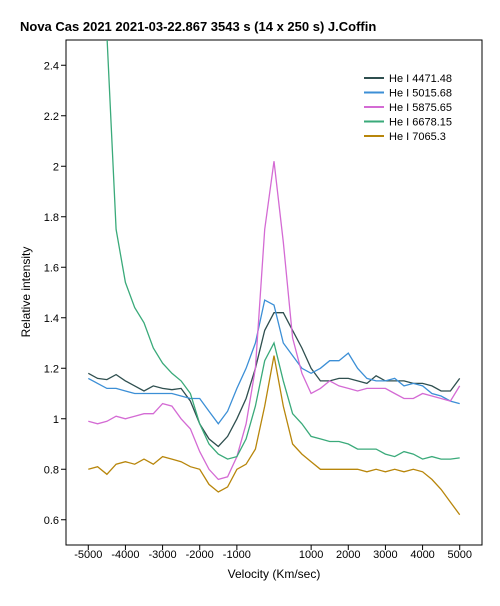 The image size is (500, 606). Describe the element at coordinates (51, 521) in the screenshot. I see `y-tick-label: 0.6` at that location.